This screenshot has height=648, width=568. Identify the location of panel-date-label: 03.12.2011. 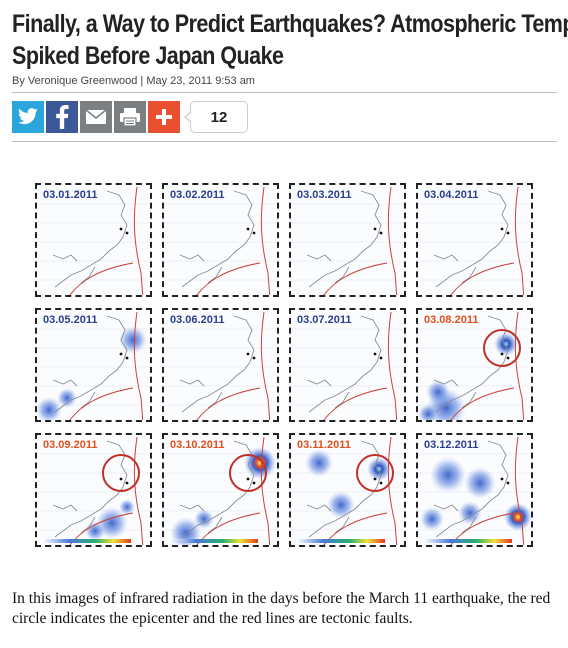
(451, 445).